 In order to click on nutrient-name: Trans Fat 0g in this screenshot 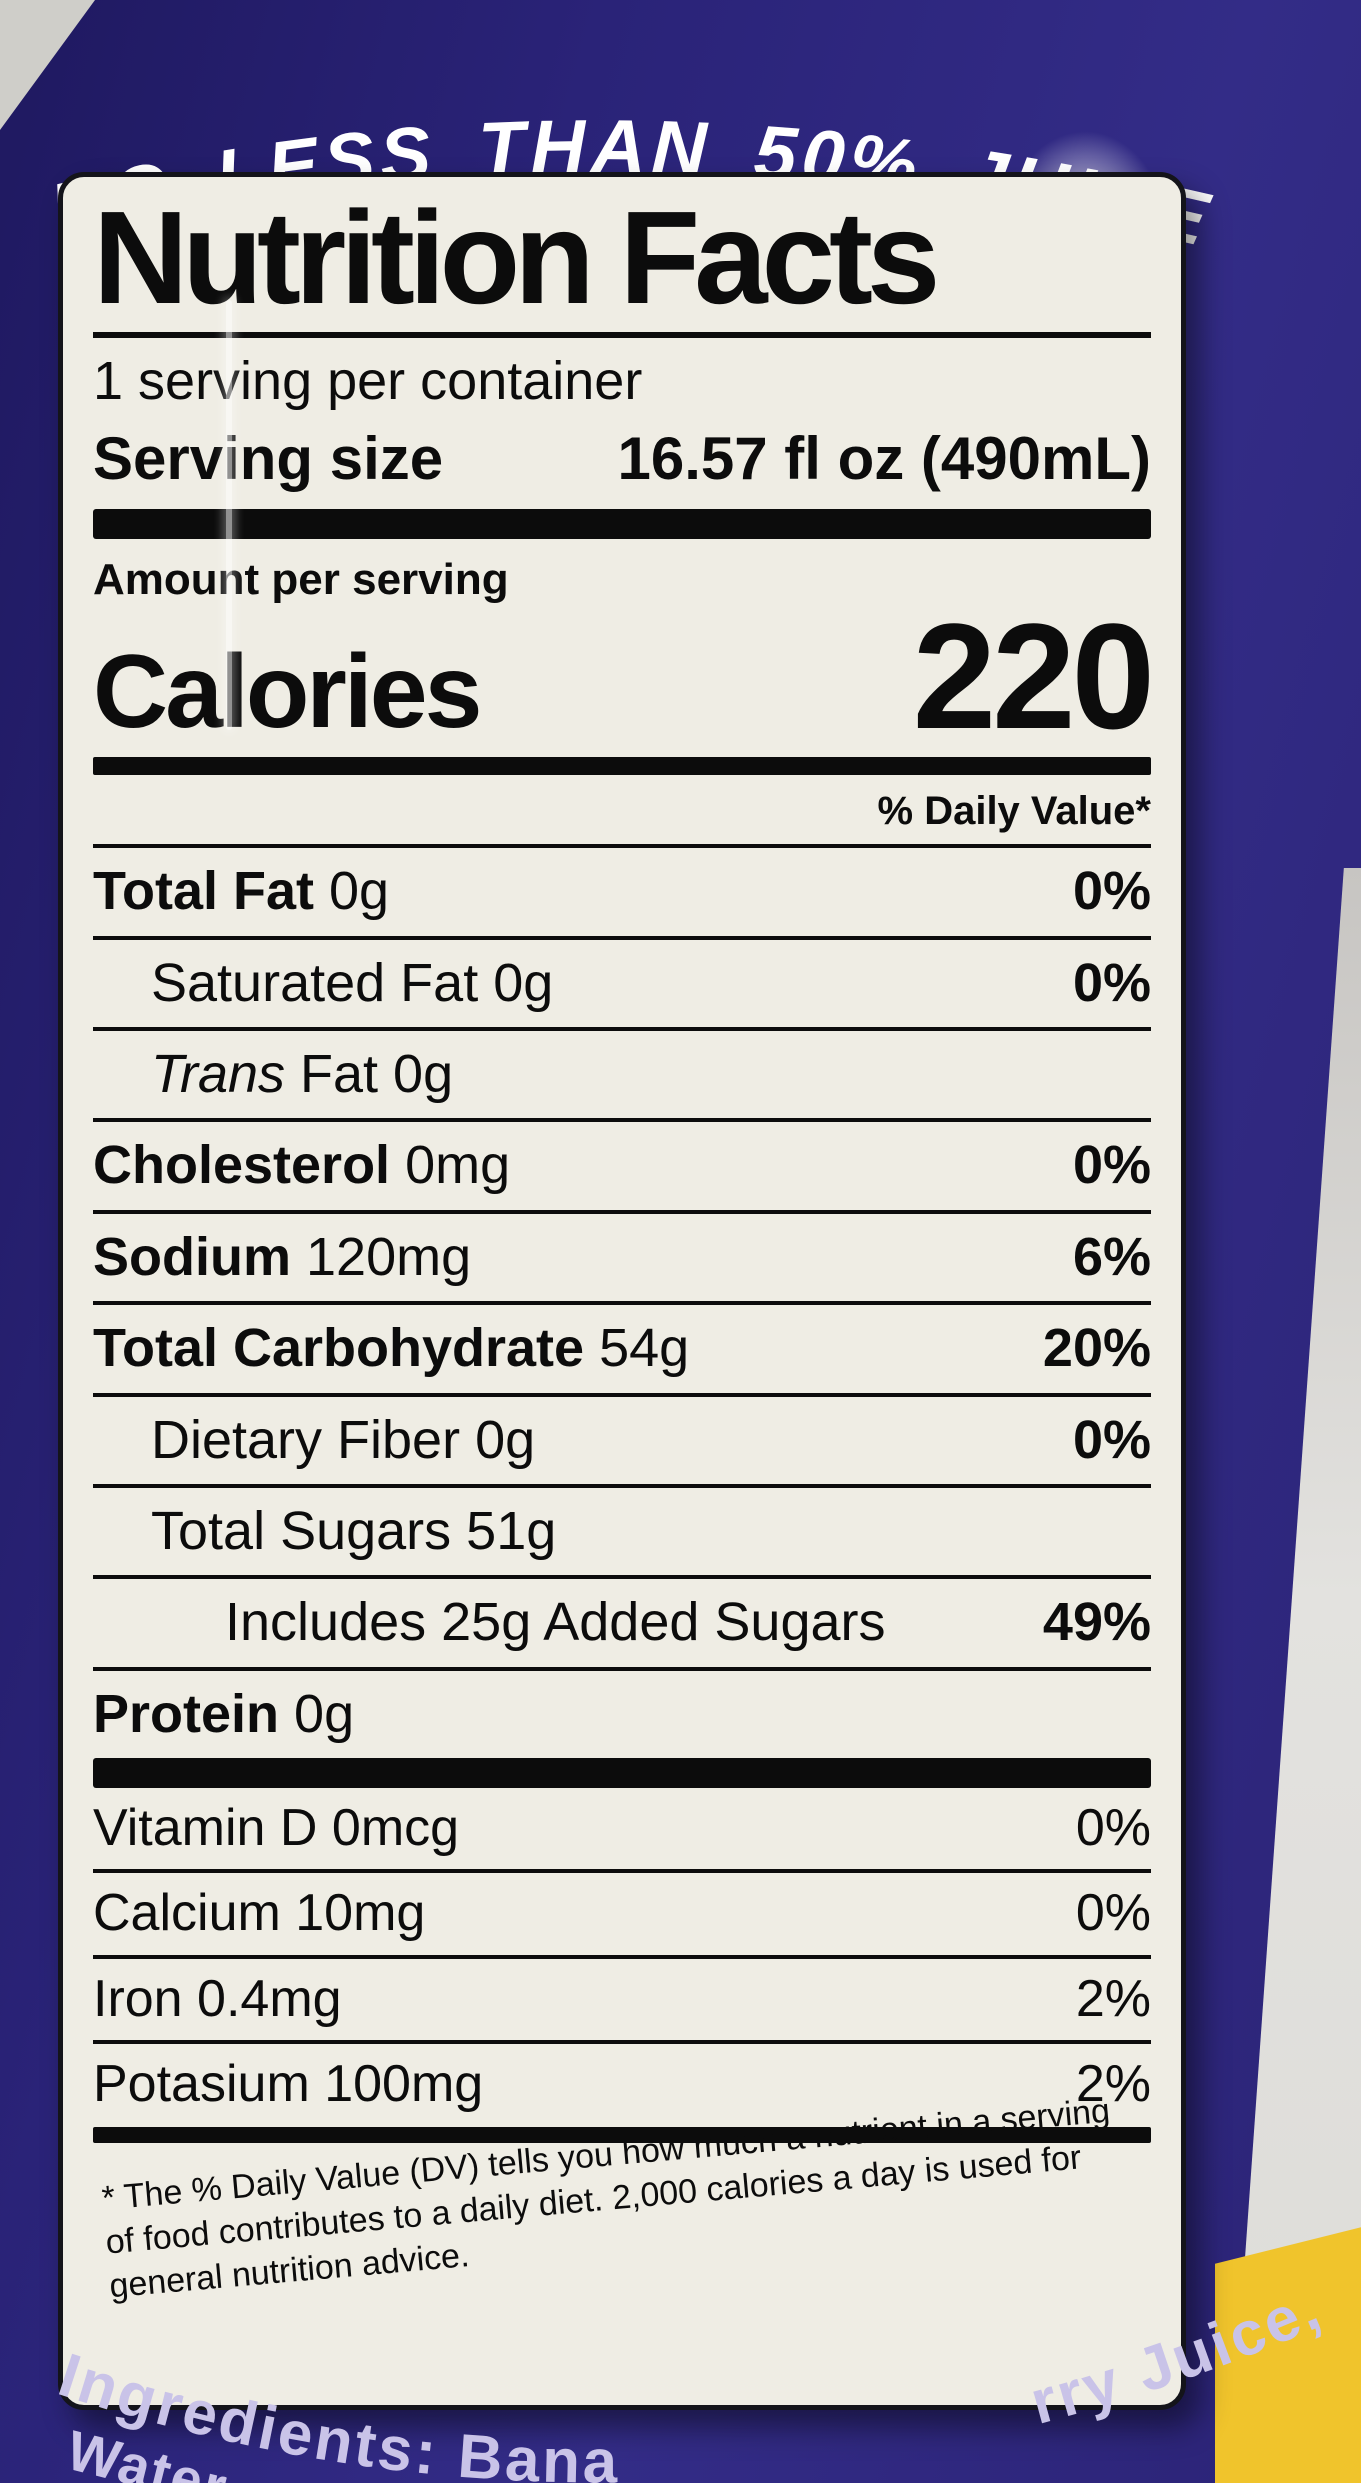, I will do `click(302, 1074)`.